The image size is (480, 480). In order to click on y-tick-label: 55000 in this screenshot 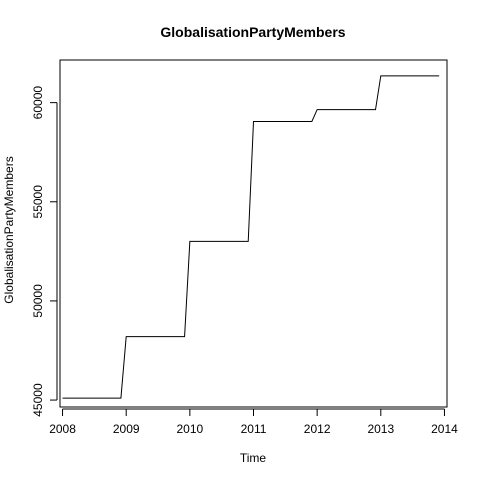, I will do `click(38, 202)`.